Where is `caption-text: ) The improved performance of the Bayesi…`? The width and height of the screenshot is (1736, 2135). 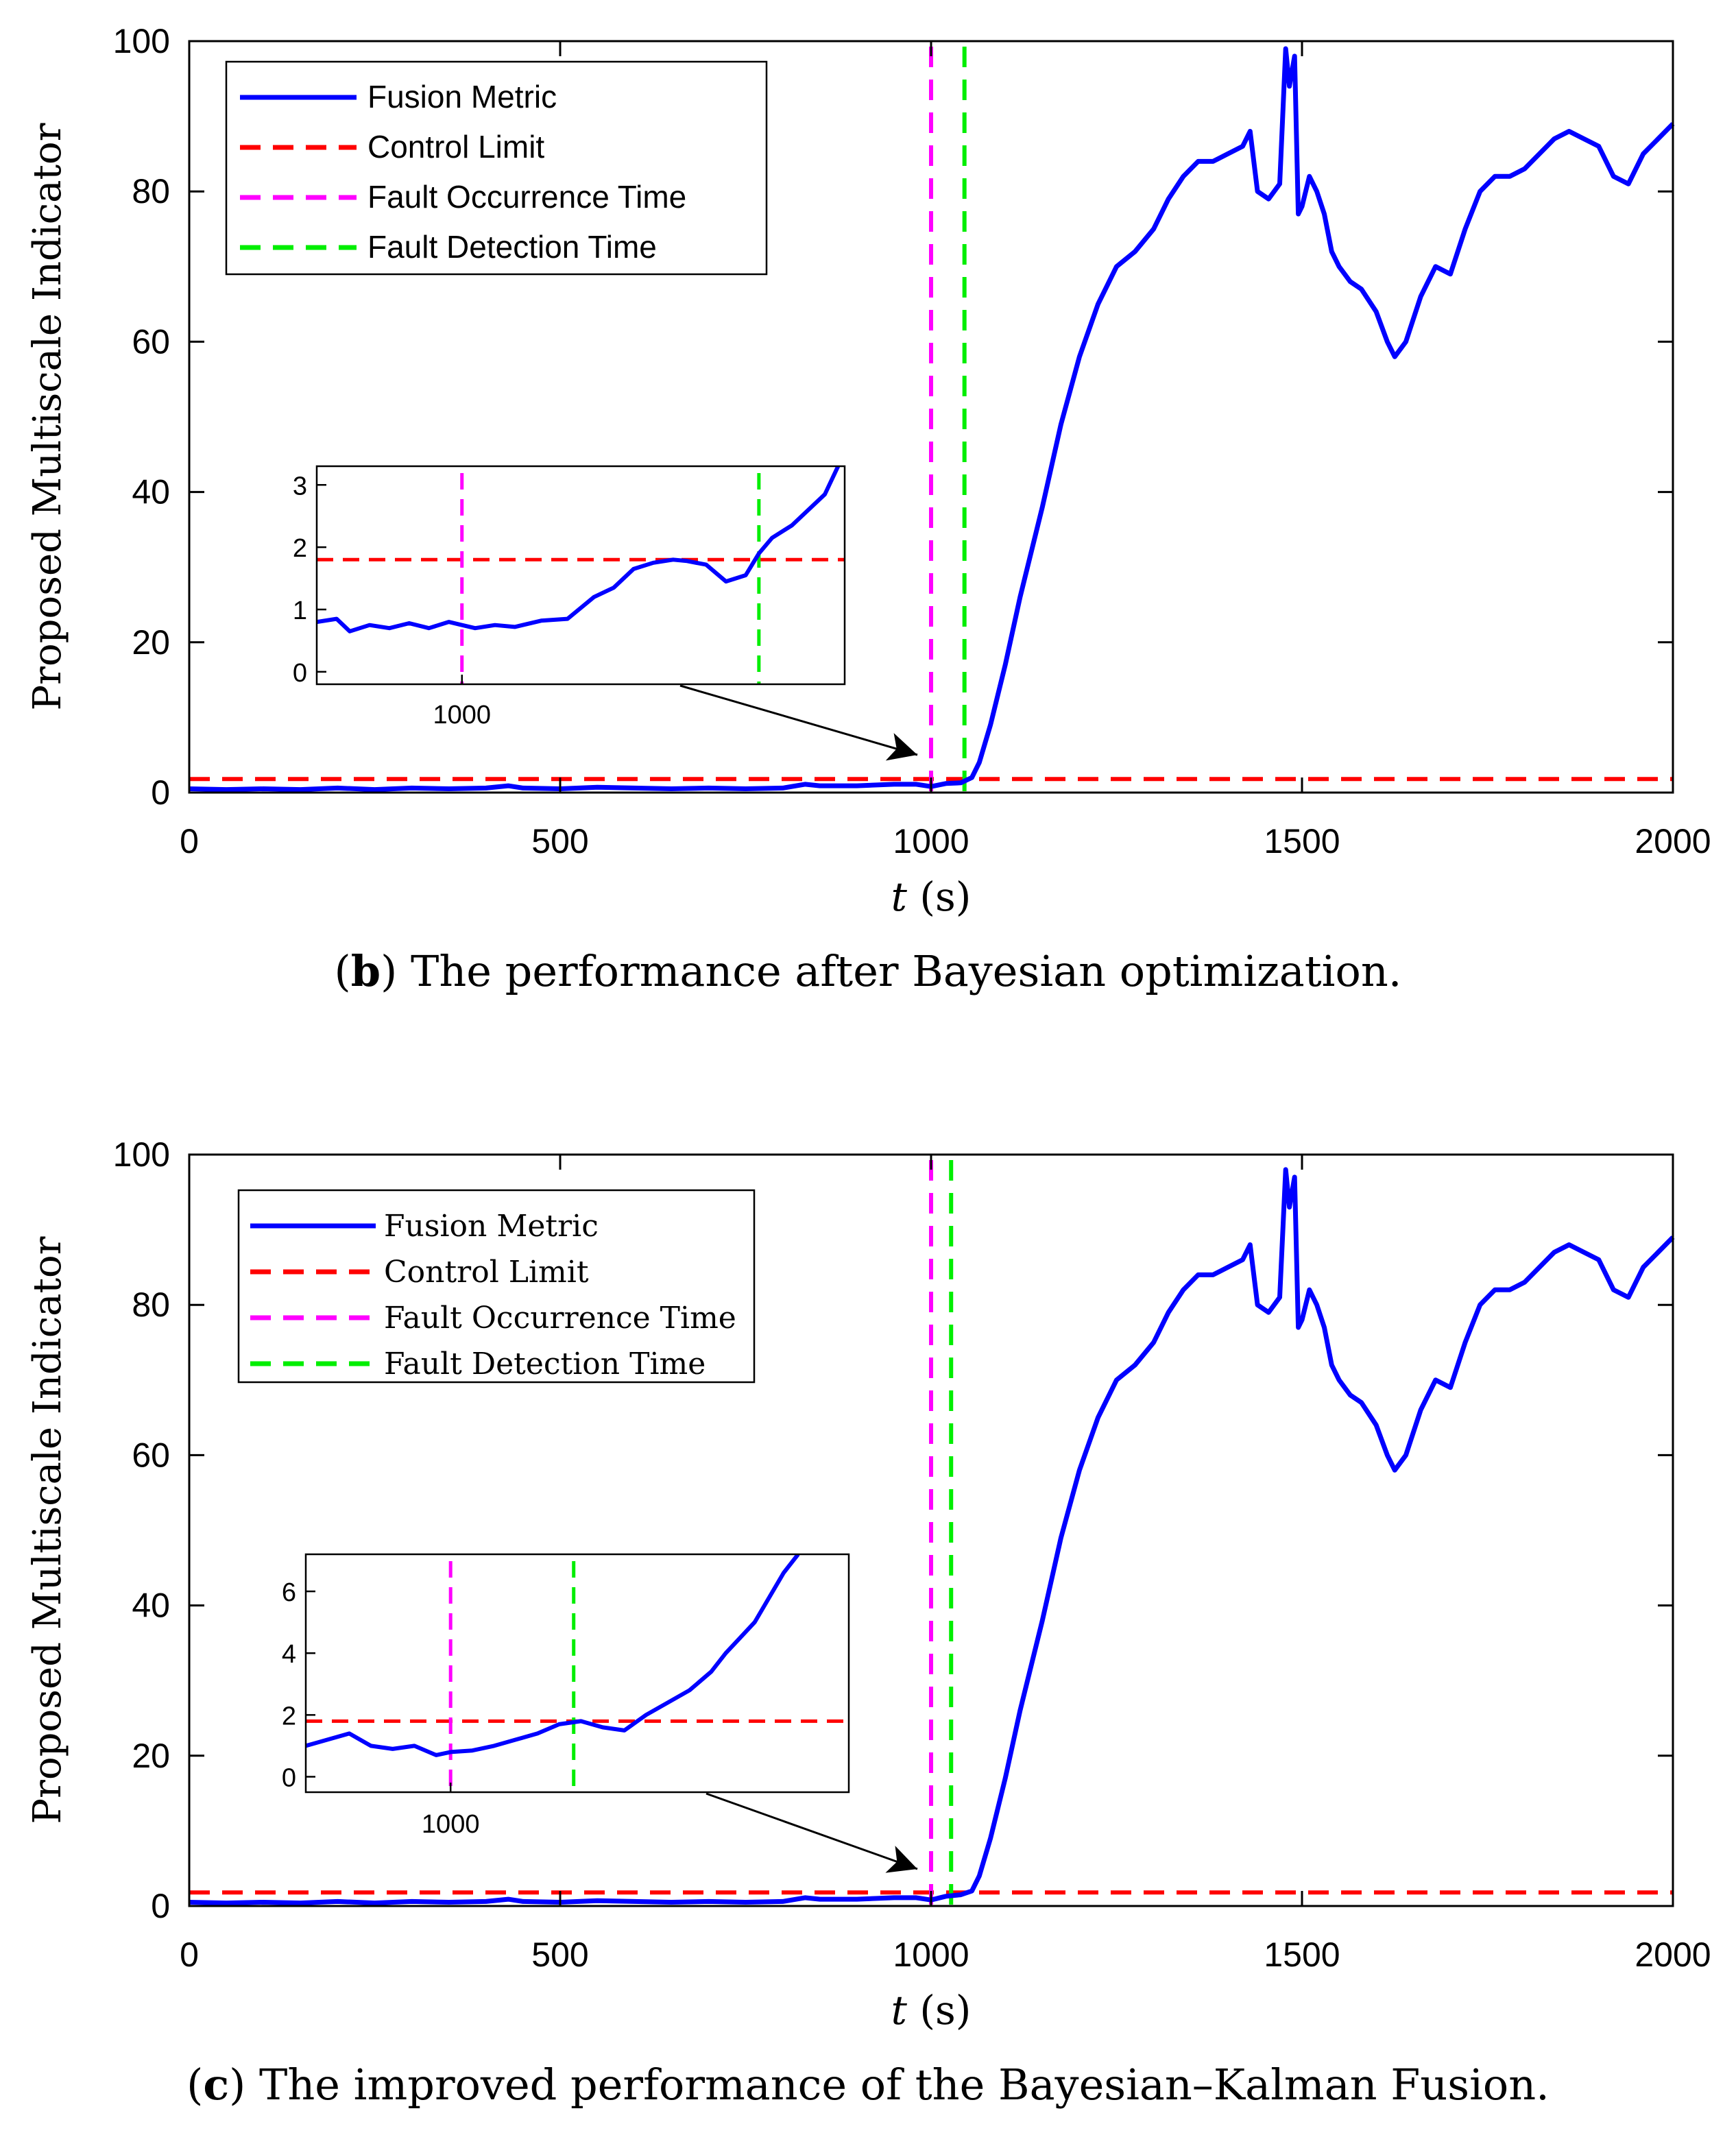
caption-text: ) The improved performance of the Bayesi… is located at coordinates (890, 2085).